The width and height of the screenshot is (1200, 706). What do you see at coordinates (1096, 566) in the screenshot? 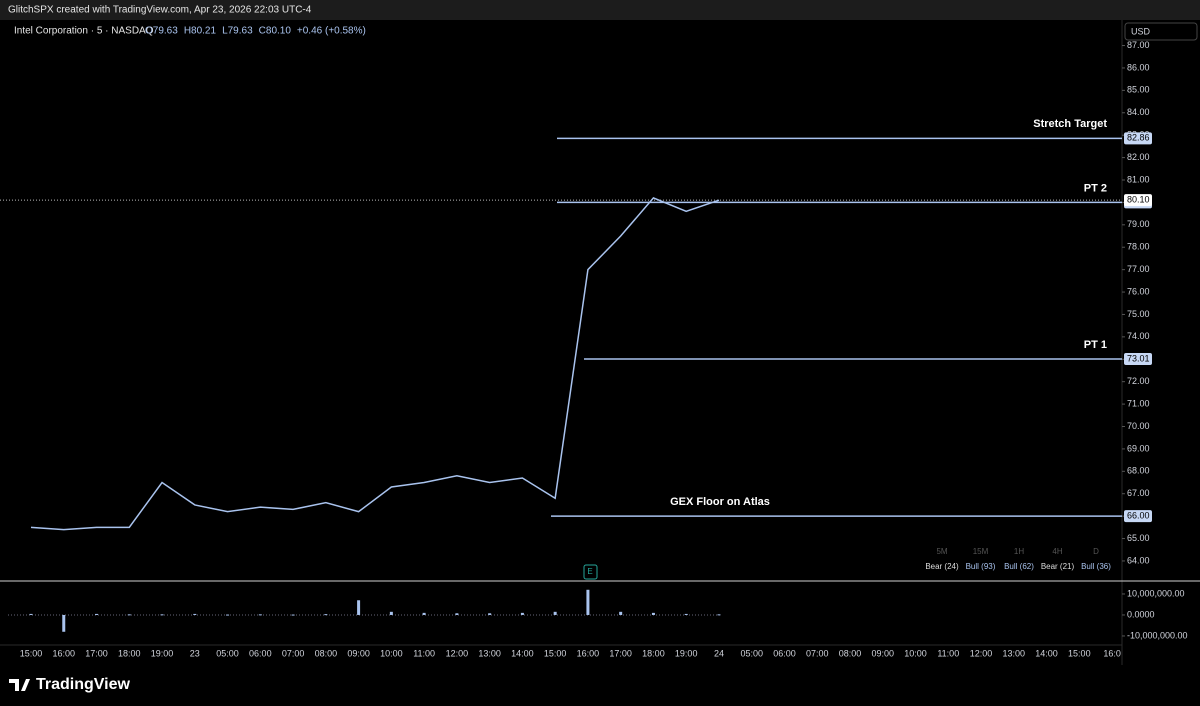
I see `signal: Bull (36)` at bounding box center [1096, 566].